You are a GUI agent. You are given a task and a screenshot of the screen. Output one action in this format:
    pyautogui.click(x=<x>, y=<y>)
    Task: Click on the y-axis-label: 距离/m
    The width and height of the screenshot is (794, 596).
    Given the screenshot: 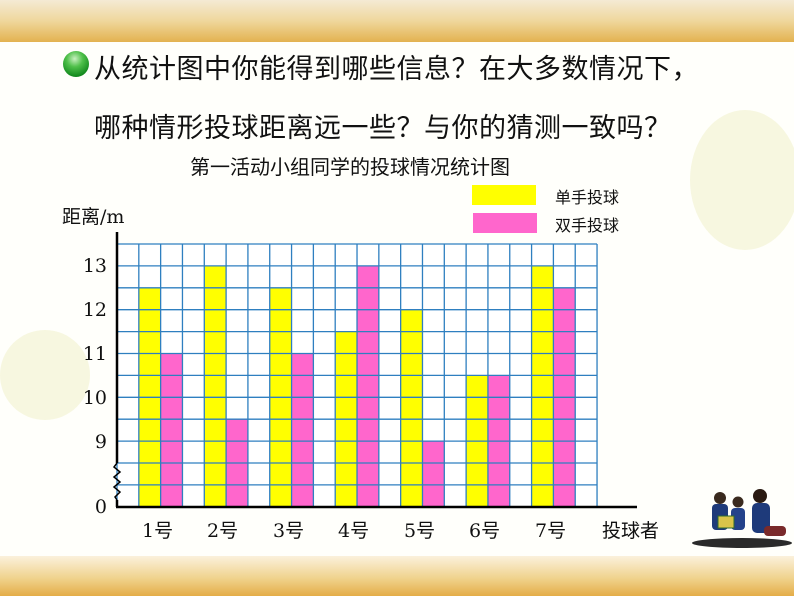 What is the action you would take?
    pyautogui.click(x=93, y=217)
    